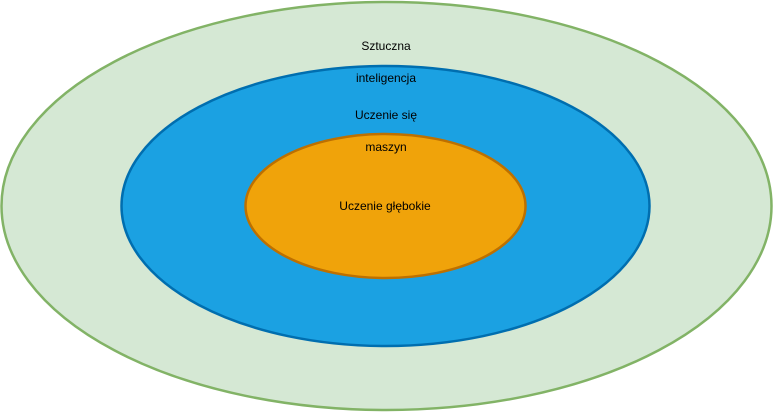  I want to click on label-artificial-intelligence: Sztuczna inteligencja, so click(386, 62).